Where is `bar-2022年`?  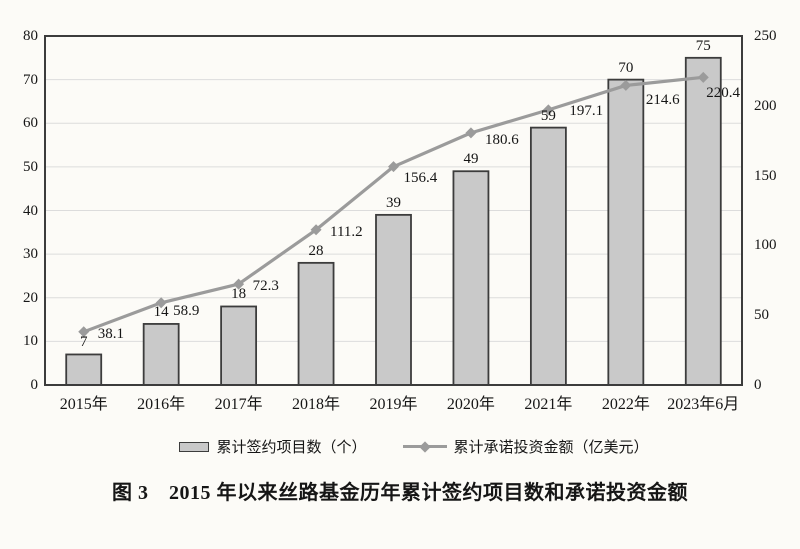
bar-2022年 is located at coordinates (626, 232).